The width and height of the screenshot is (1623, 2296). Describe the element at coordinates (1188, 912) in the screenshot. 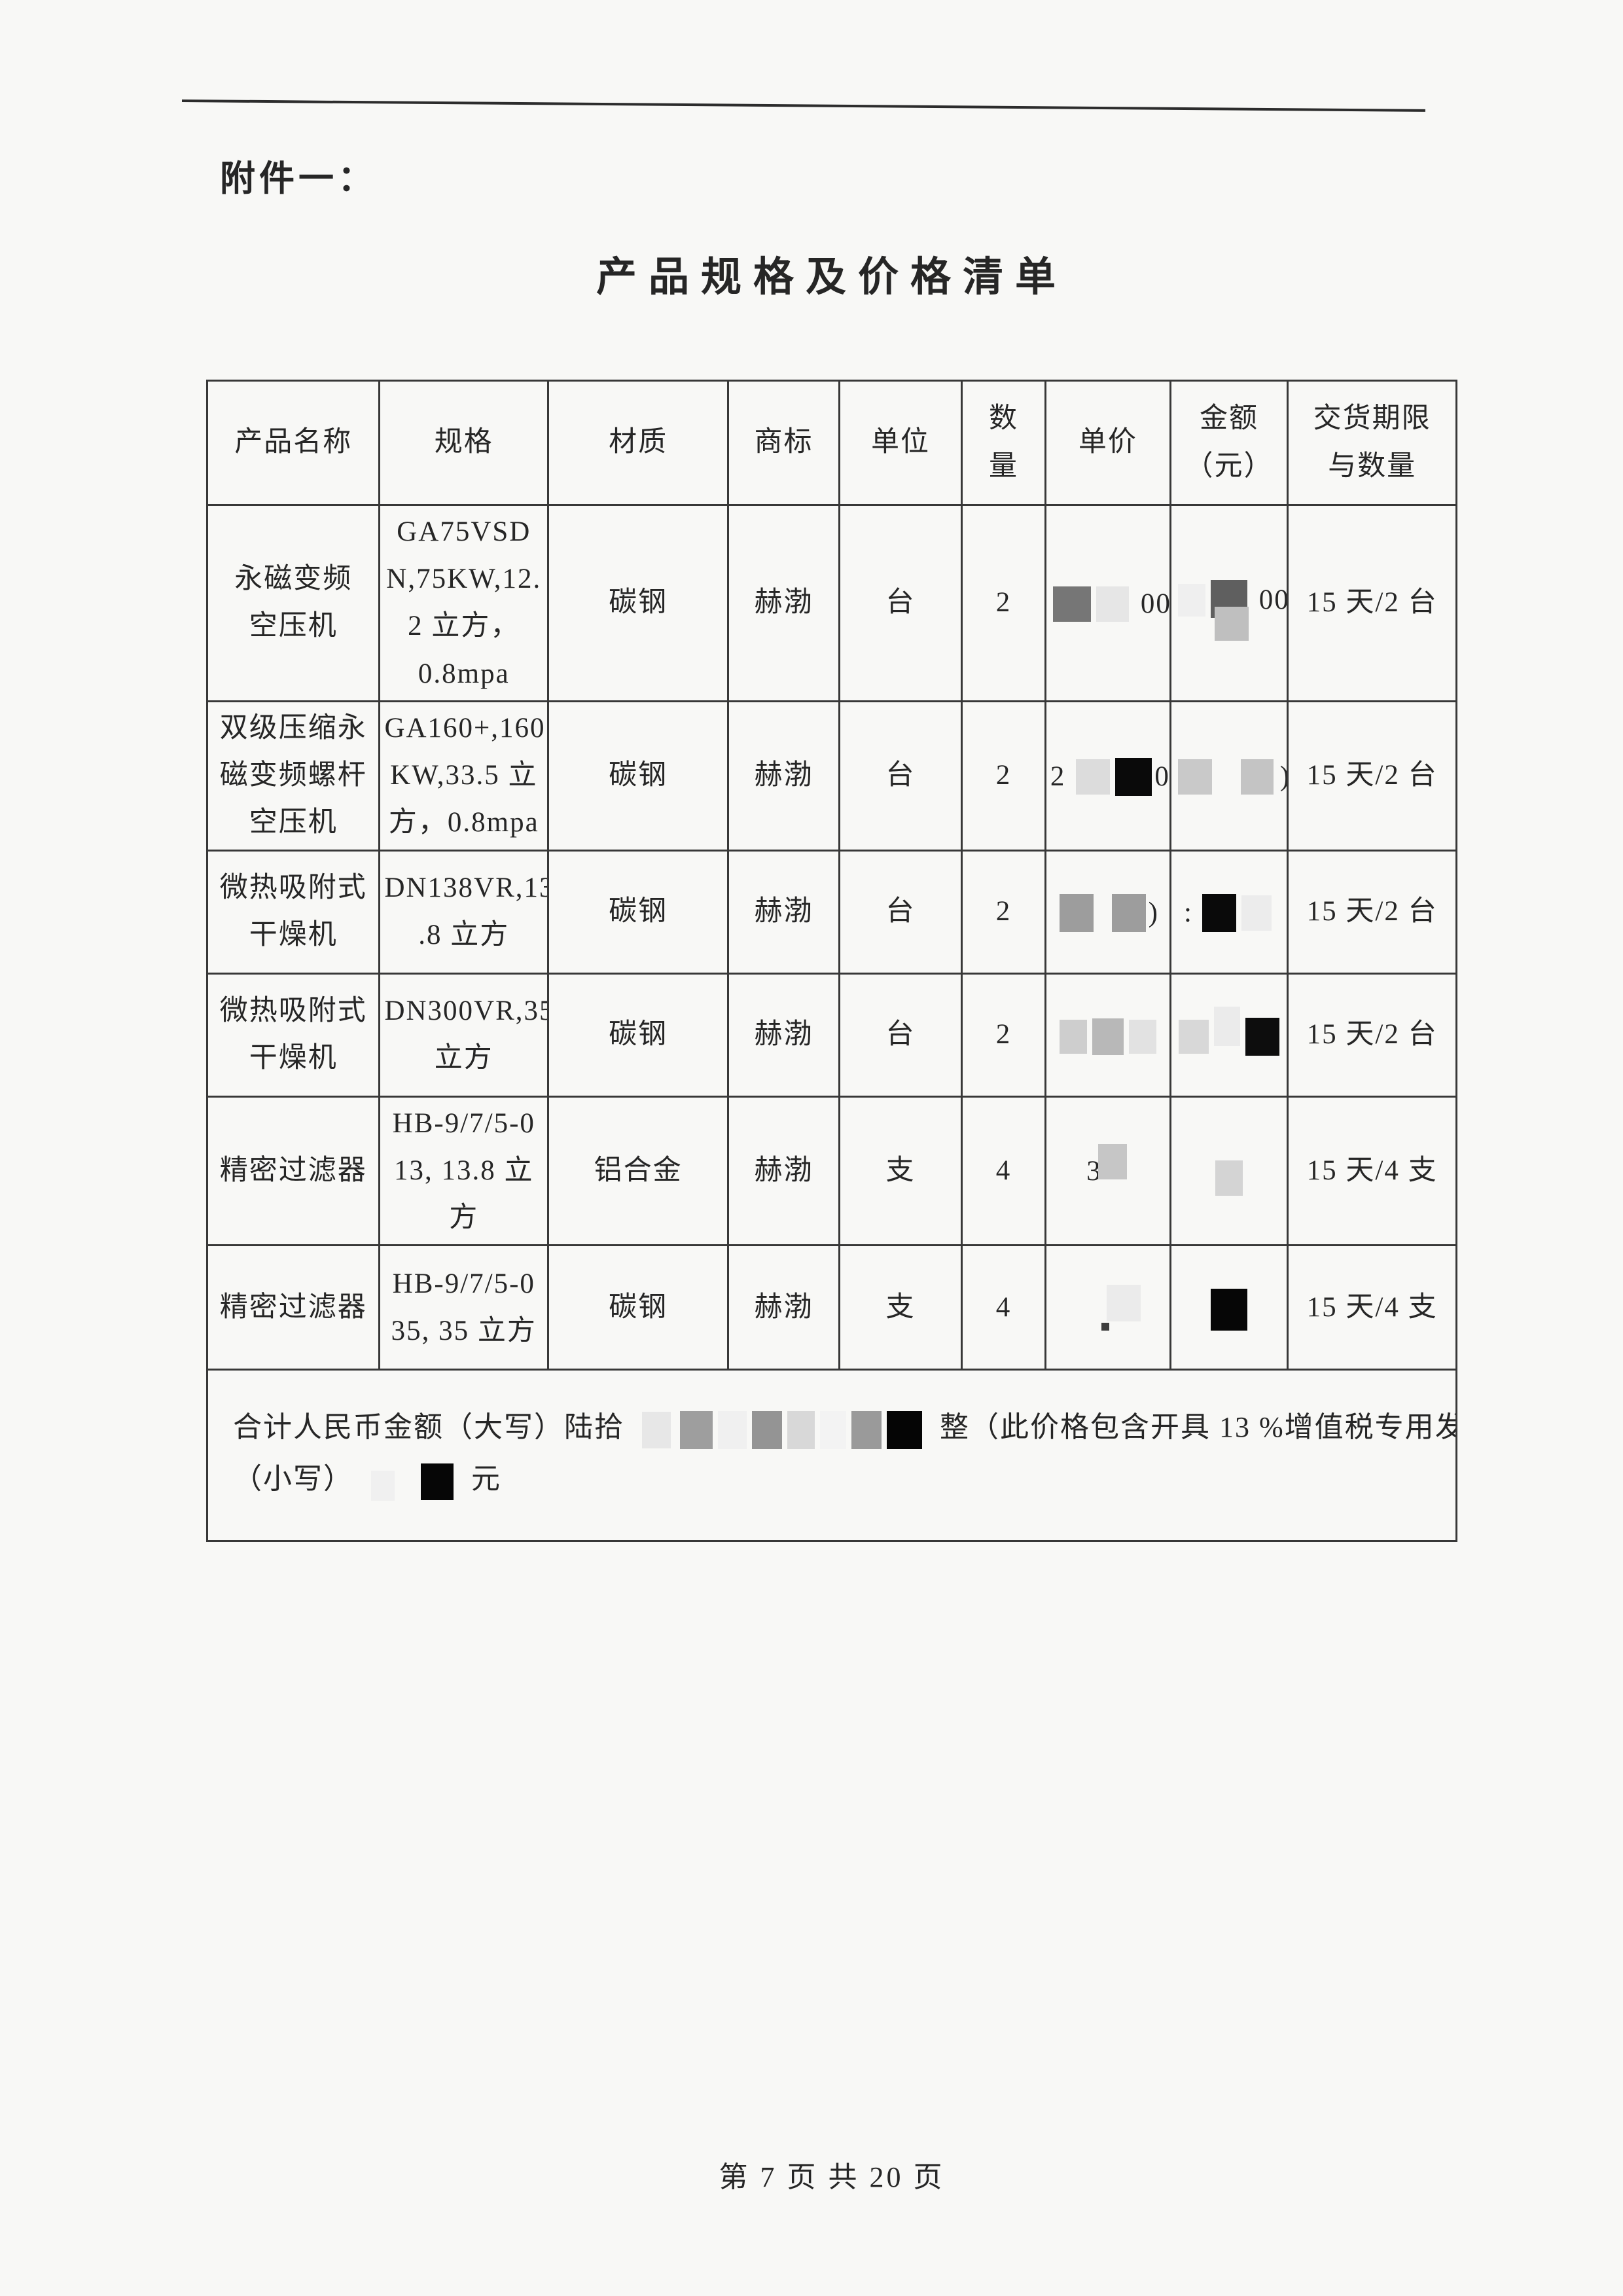

I see `partial-price-text: :` at that location.